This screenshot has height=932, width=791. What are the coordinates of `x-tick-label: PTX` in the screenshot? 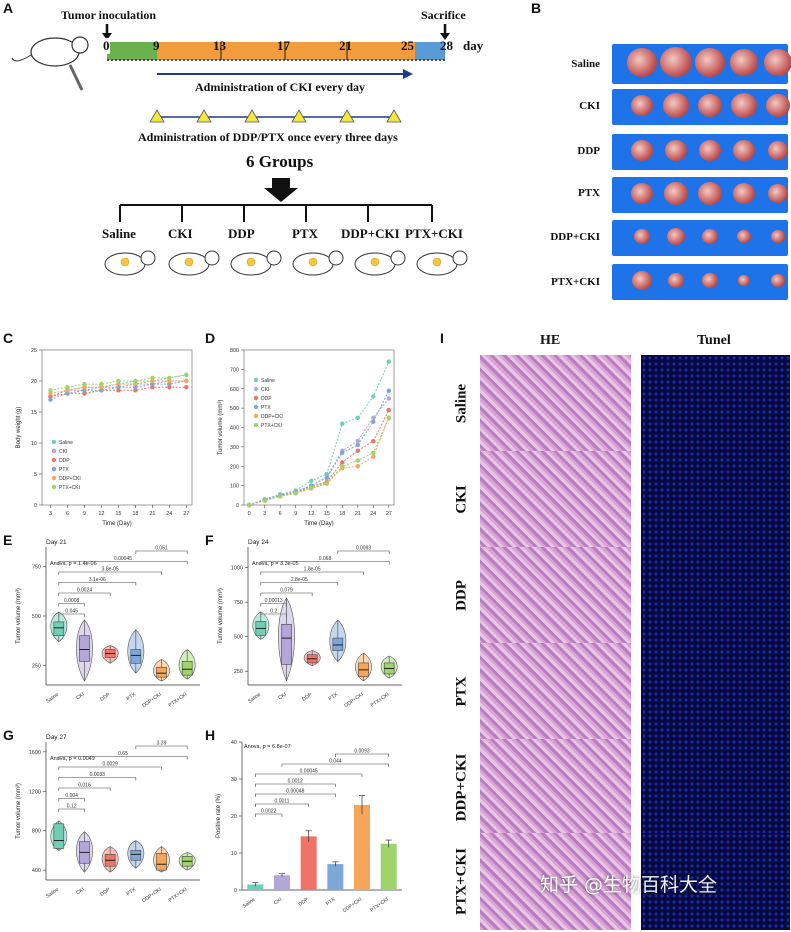 It's located at (132, 696).